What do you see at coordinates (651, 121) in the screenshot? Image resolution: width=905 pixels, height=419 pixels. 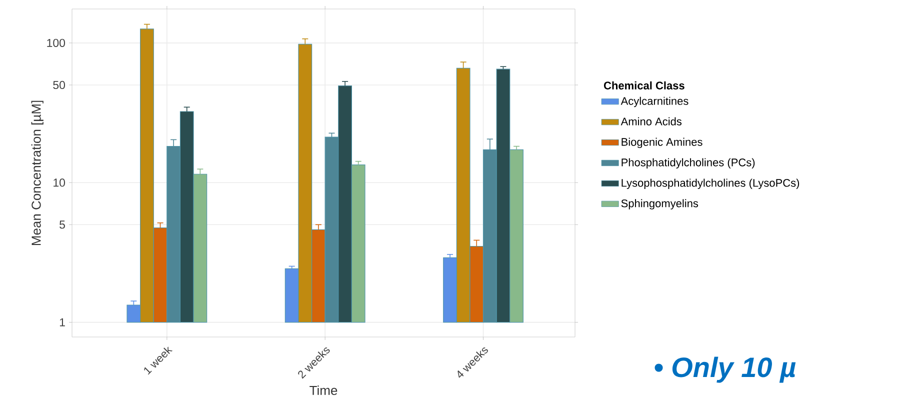 I see `legend-label: Amino Acids` at bounding box center [651, 121].